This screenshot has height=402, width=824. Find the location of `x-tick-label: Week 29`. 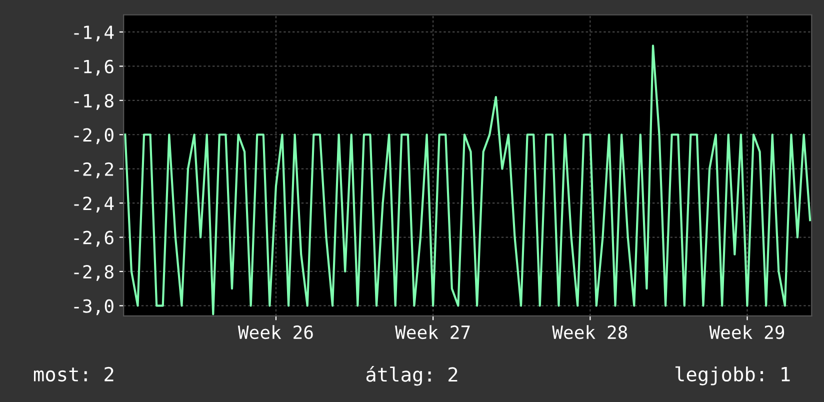

x-tick-label: Week 29 is located at coordinates (746, 332).